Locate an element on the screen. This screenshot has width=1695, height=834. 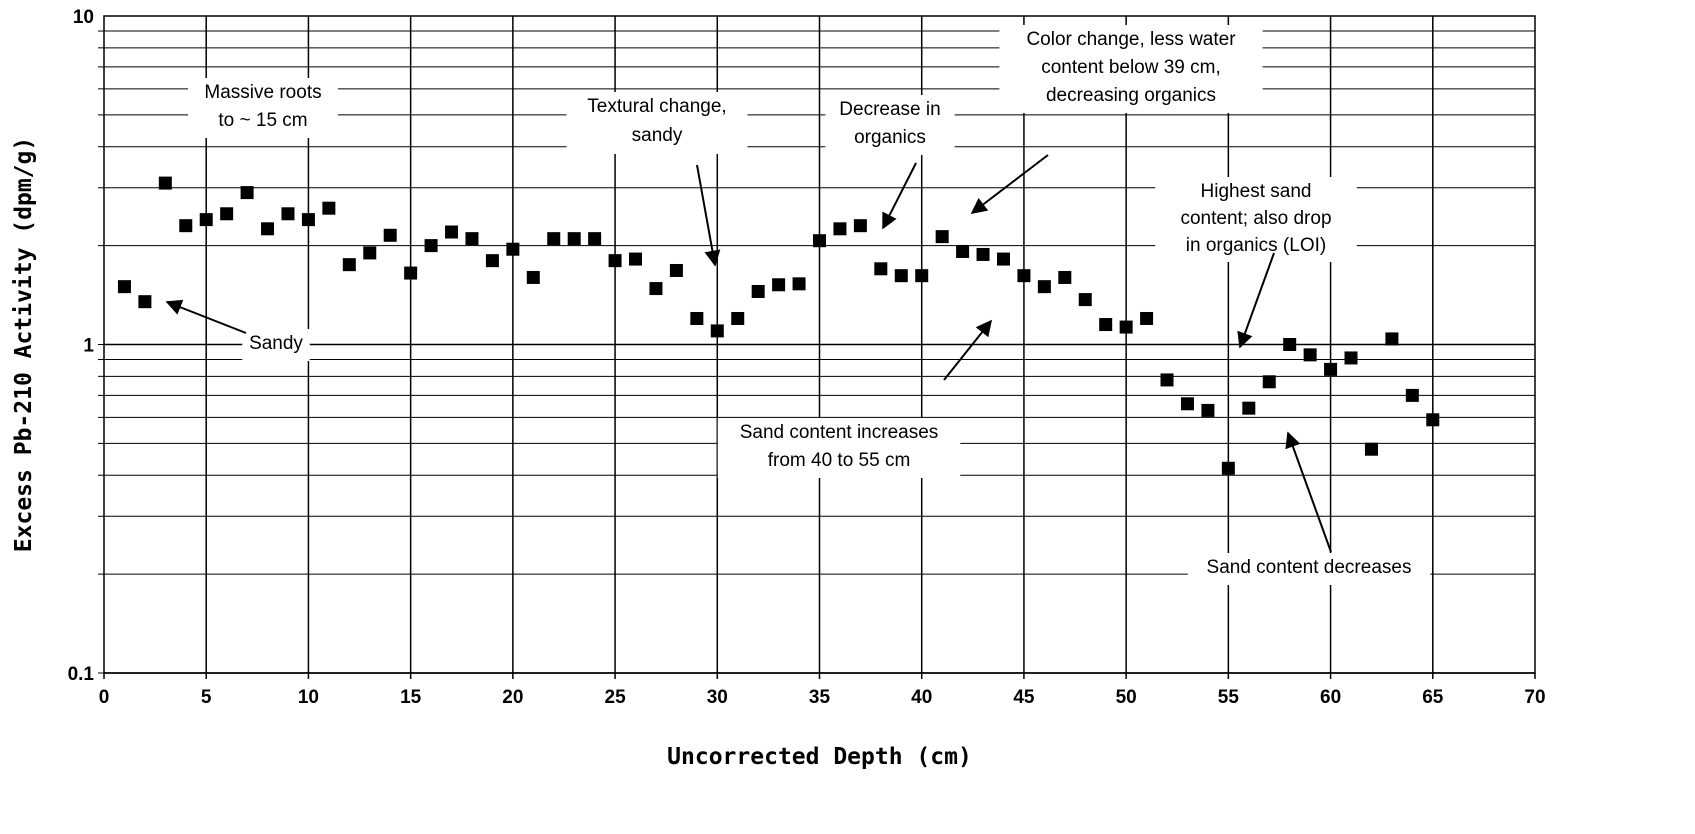
x-tick-label: 55 is located at coordinates (1229, 697).